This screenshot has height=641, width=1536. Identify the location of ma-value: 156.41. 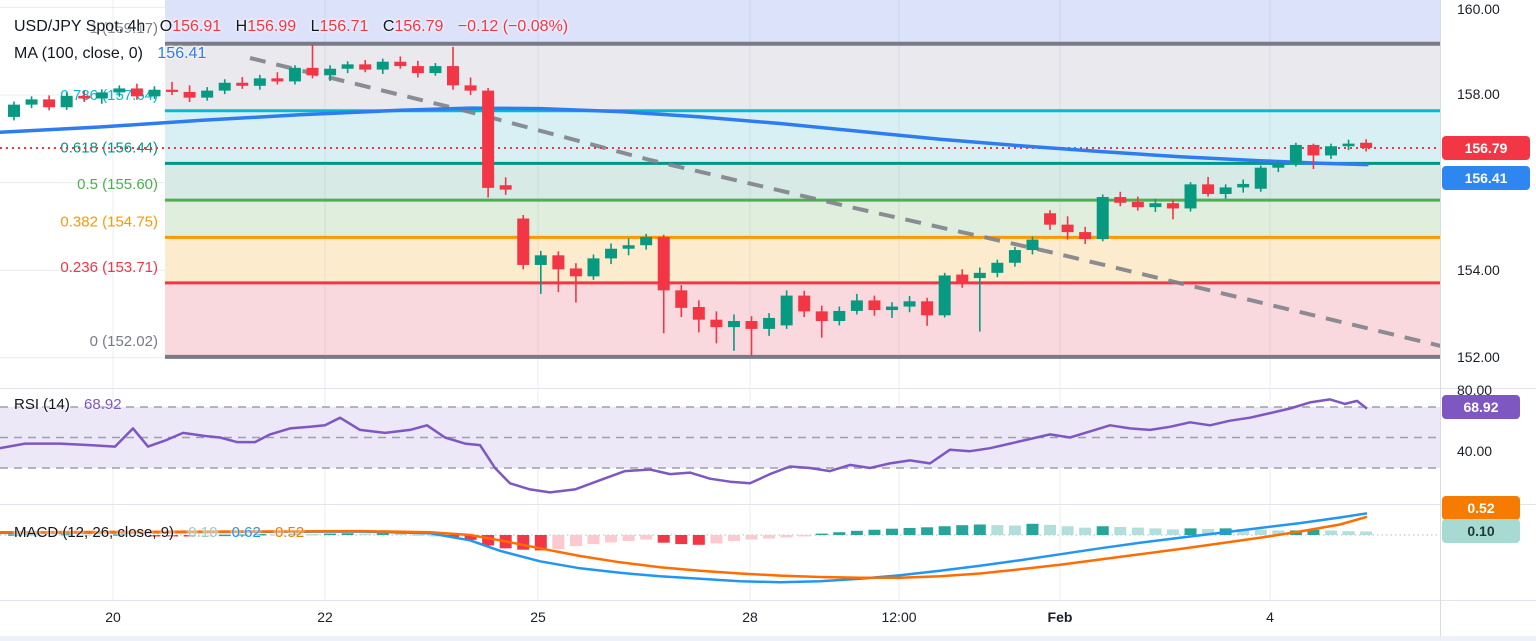
(182, 53).